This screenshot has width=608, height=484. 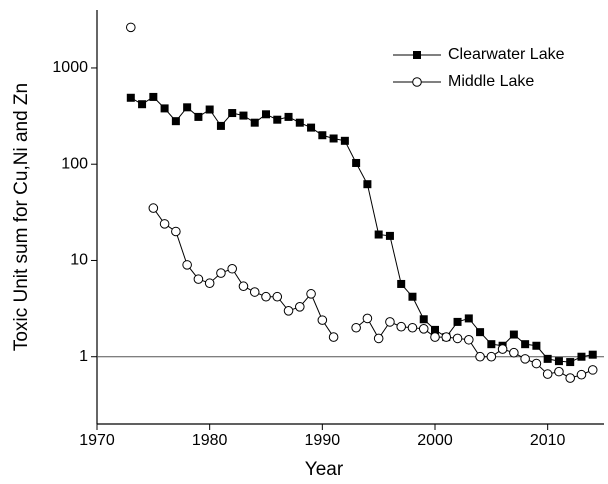 I want to click on x-tick-label: 1980, so click(x=210, y=440).